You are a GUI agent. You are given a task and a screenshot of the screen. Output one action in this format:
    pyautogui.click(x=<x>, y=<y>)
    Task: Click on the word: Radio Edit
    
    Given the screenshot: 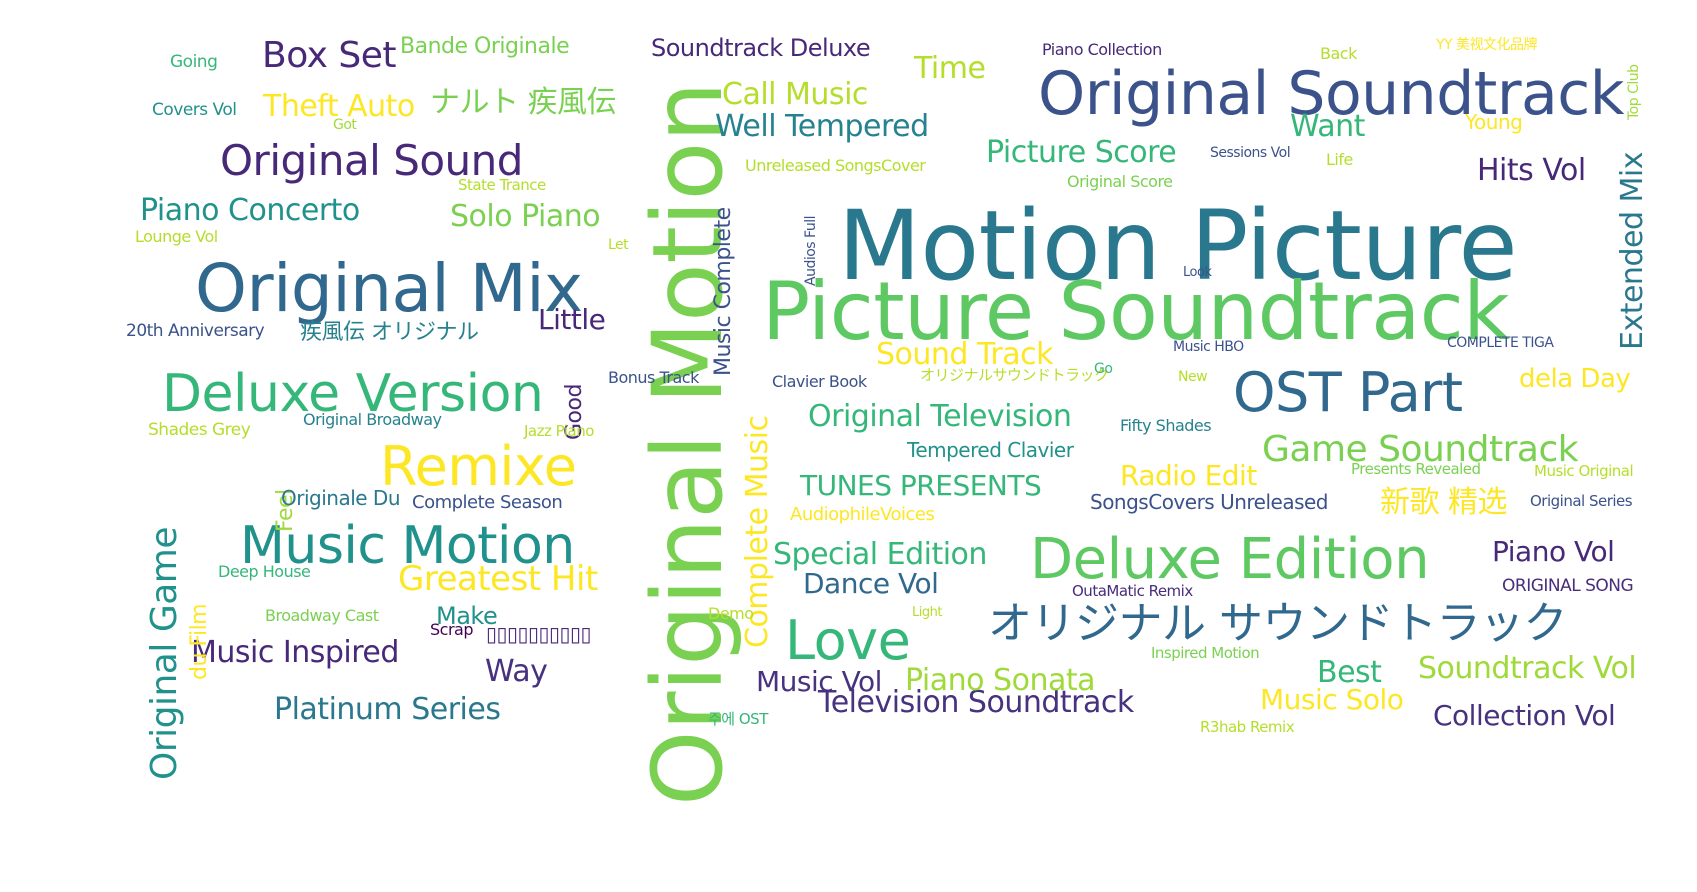 What is the action you would take?
    pyautogui.click(x=1188, y=475)
    